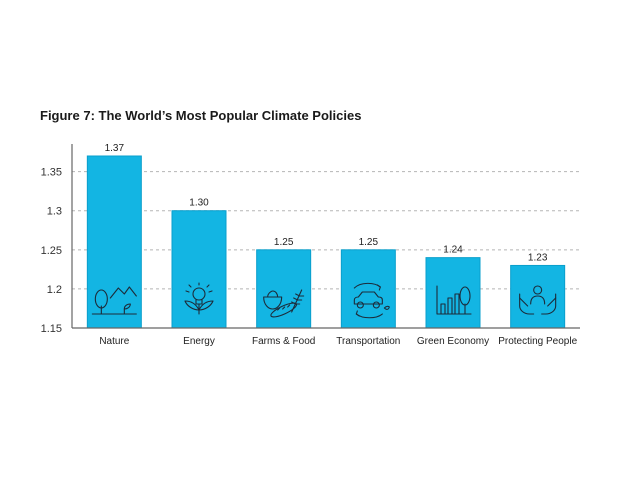  Describe the element at coordinates (199, 203) in the screenshot. I see `bar-value-label: 1.30` at that location.